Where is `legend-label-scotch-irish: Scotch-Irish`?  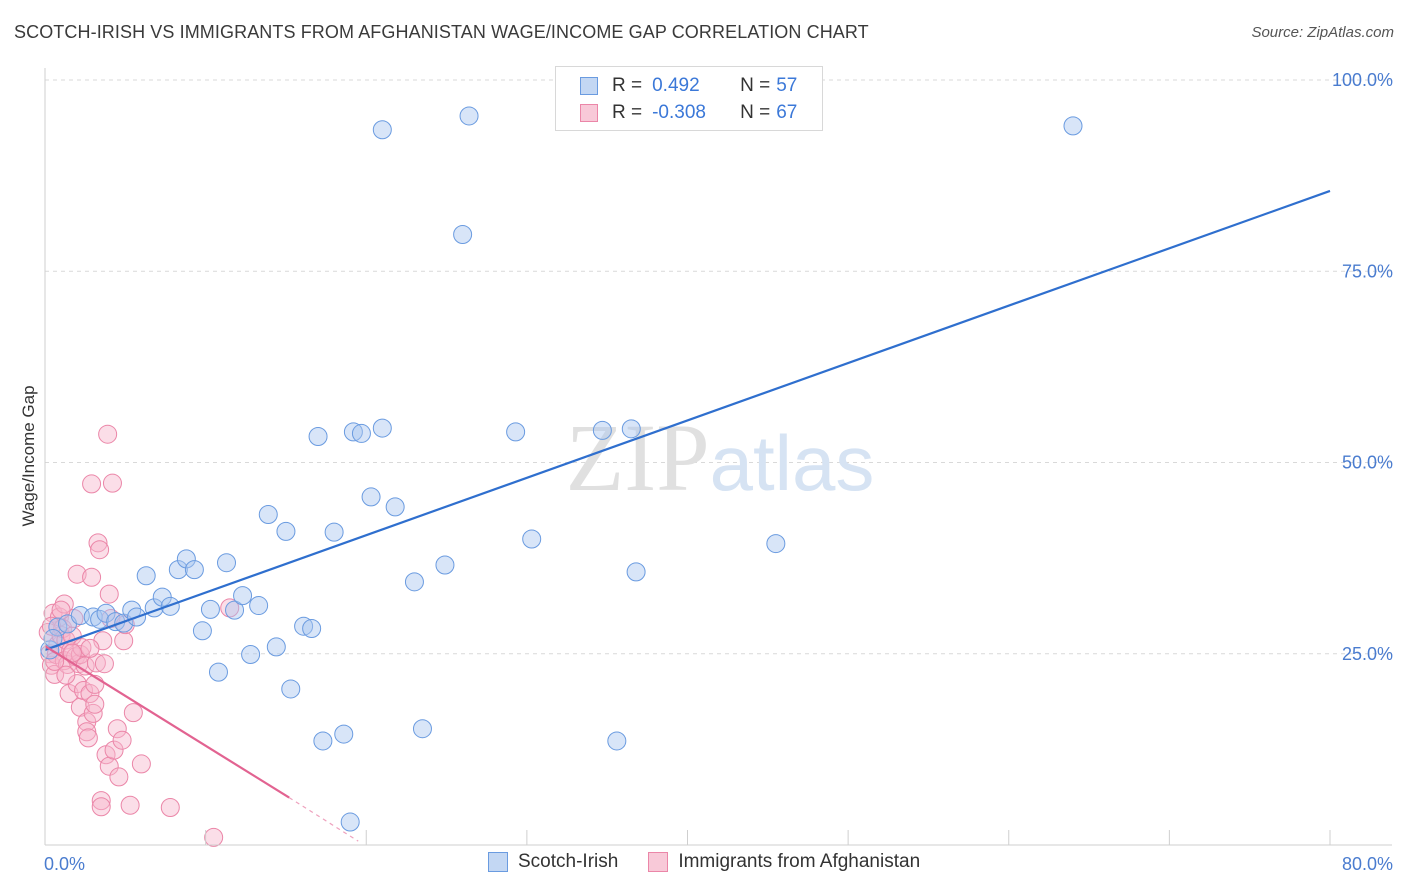
legend-label-scotch-irish: Scotch-Irish is located at coordinates (568, 861).